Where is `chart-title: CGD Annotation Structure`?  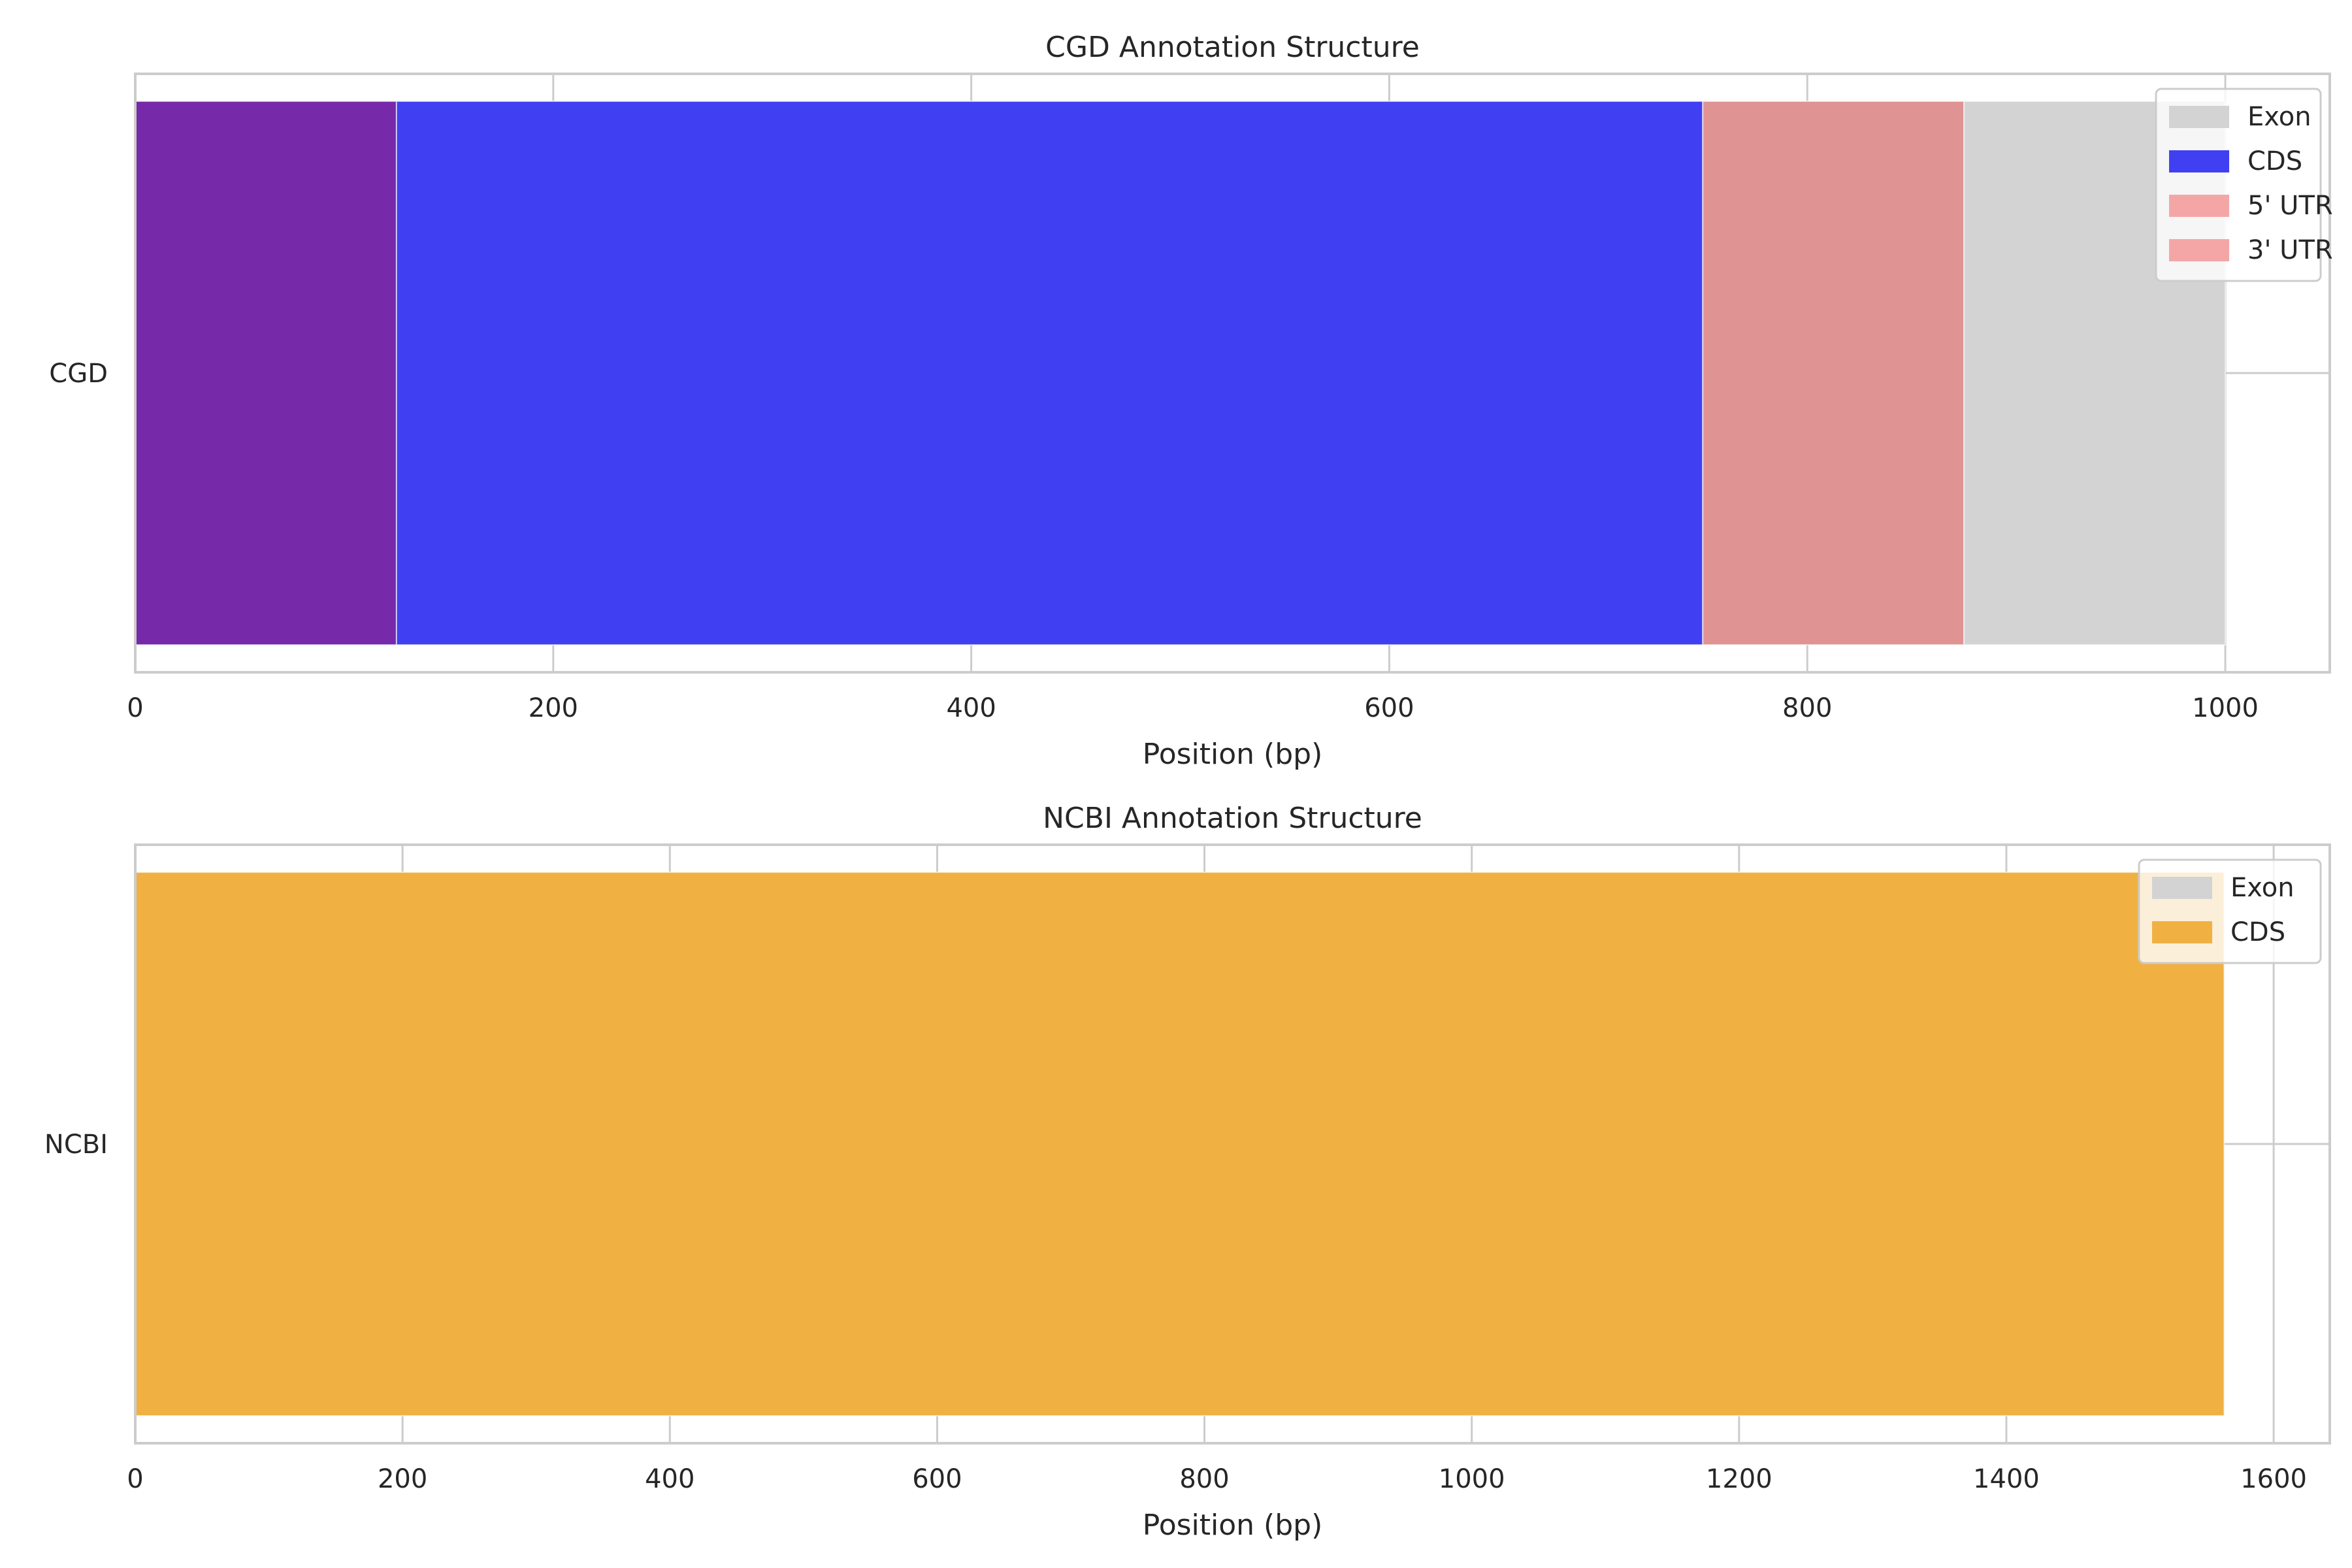
chart-title: CGD Annotation Structure is located at coordinates (1232, 47).